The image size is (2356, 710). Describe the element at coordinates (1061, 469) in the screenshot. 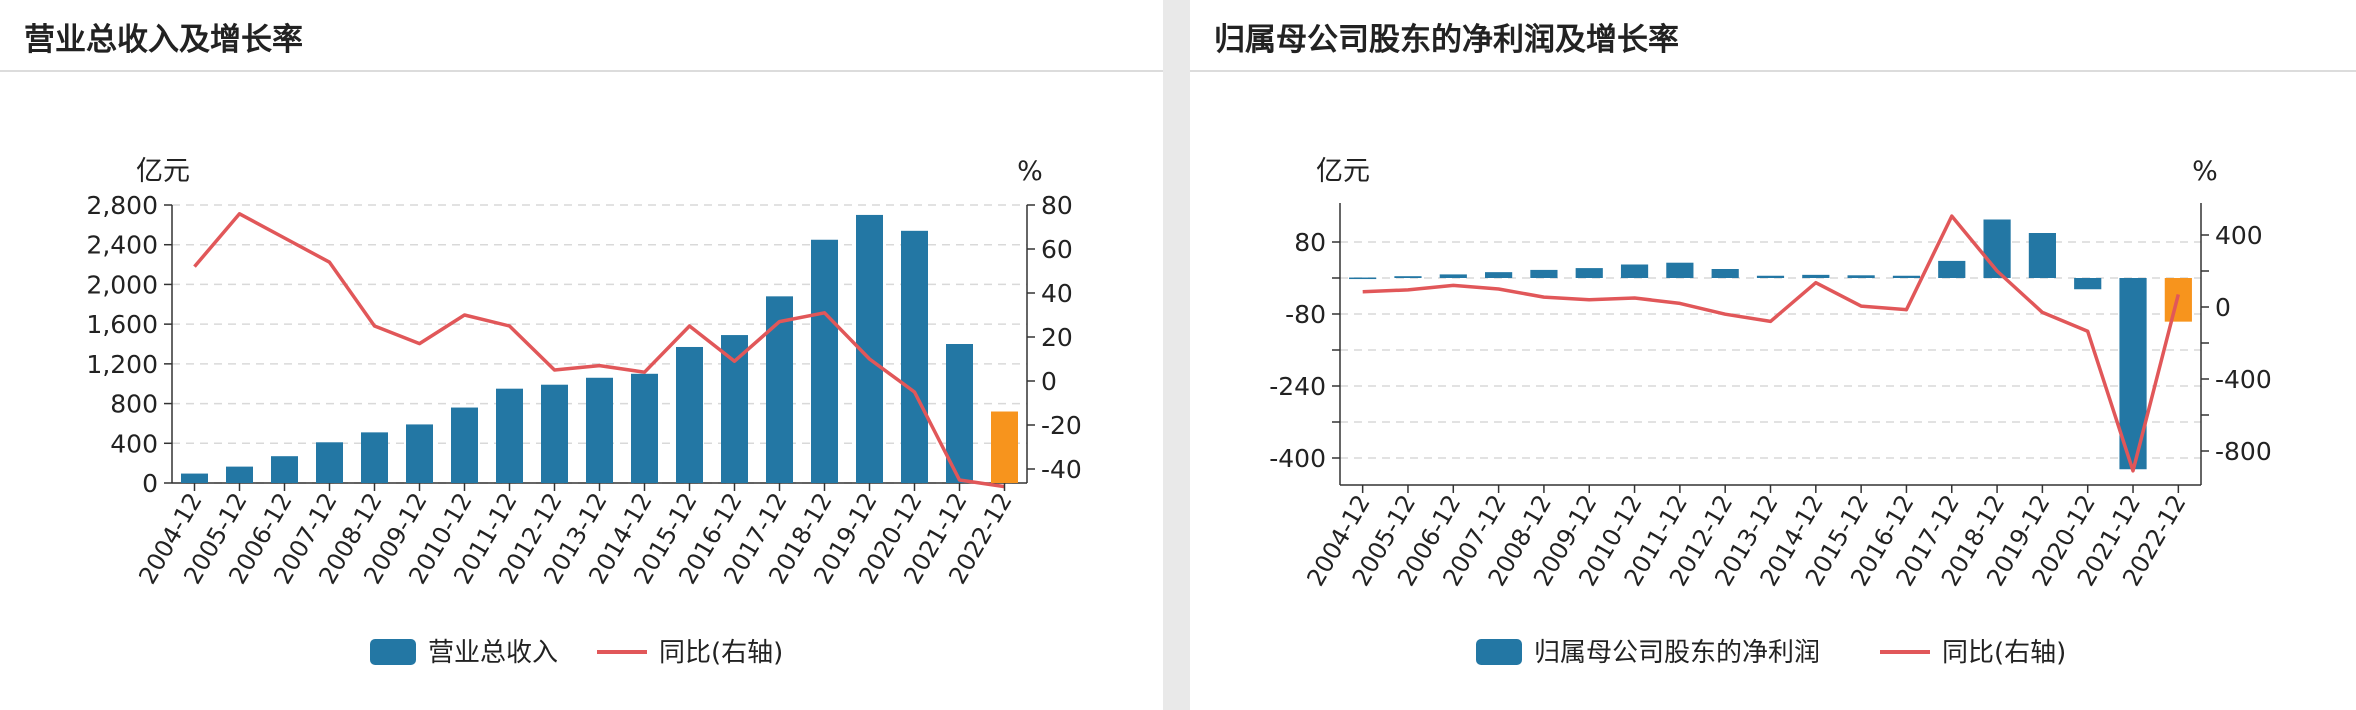

I see `right-axis-tick-label: -40` at that location.